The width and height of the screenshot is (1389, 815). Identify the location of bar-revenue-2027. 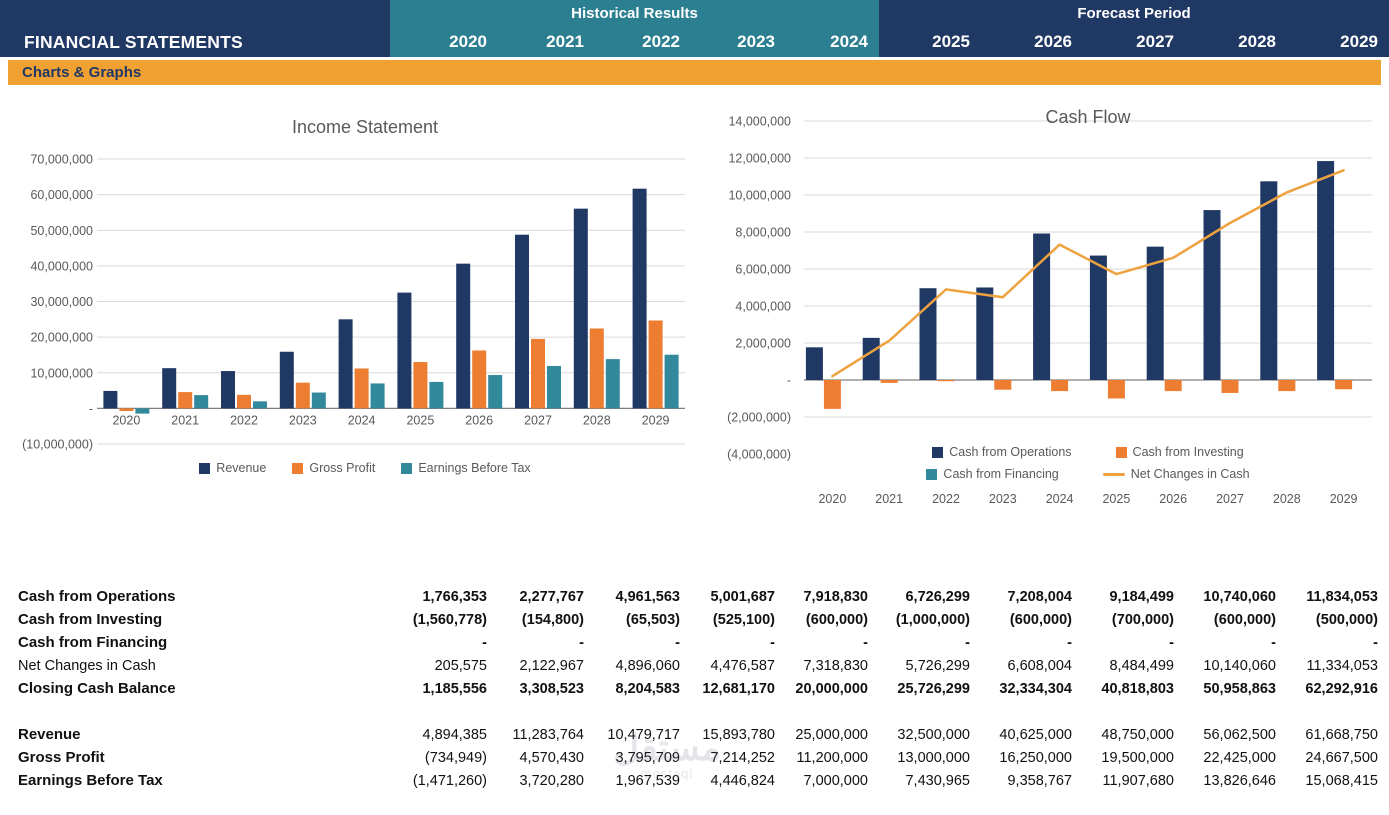
(522, 321).